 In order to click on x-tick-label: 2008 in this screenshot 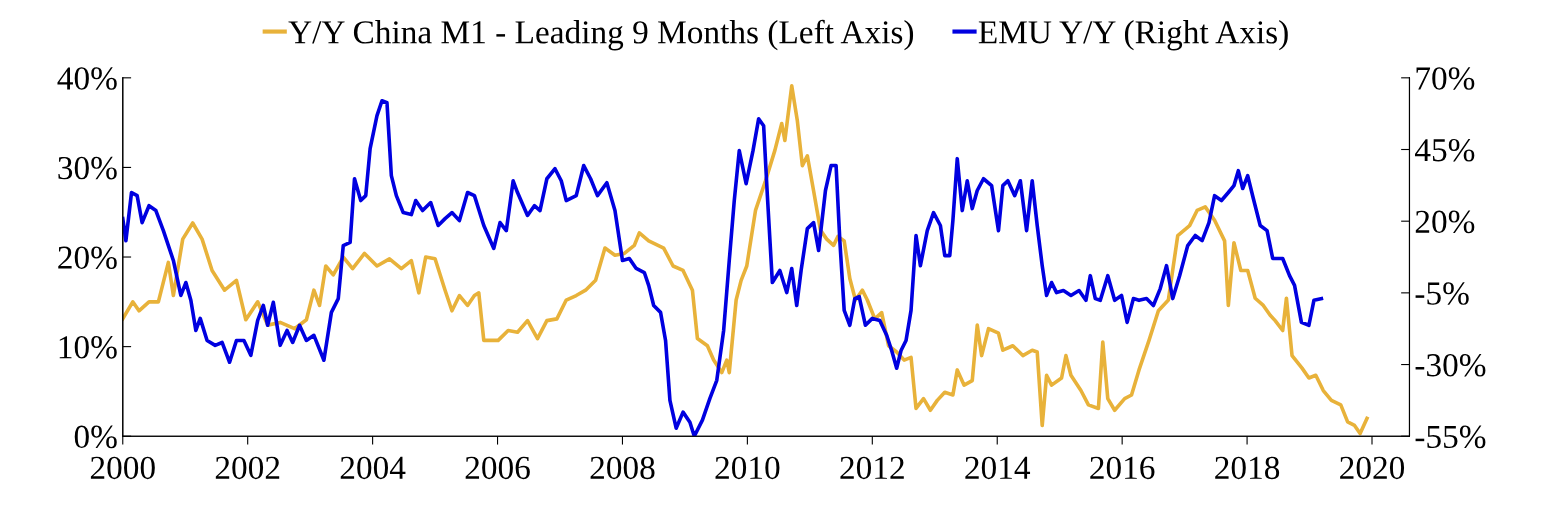, I will do `click(622, 468)`.